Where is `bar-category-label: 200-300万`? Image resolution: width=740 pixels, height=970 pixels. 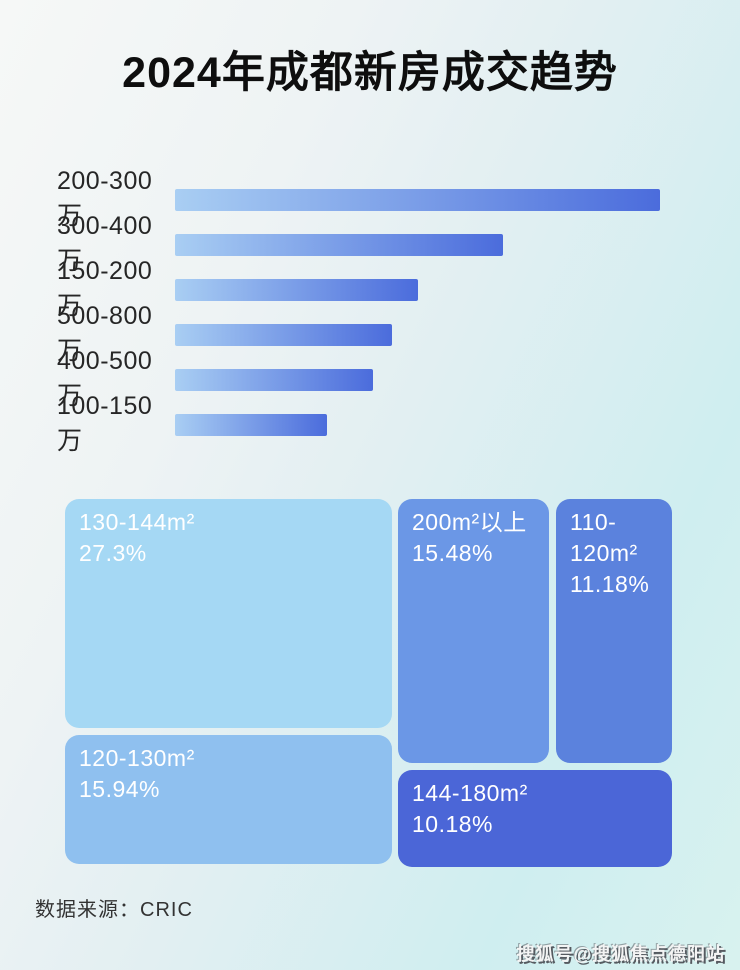
bar-category-label: 200-300万 is located at coordinates (105, 198).